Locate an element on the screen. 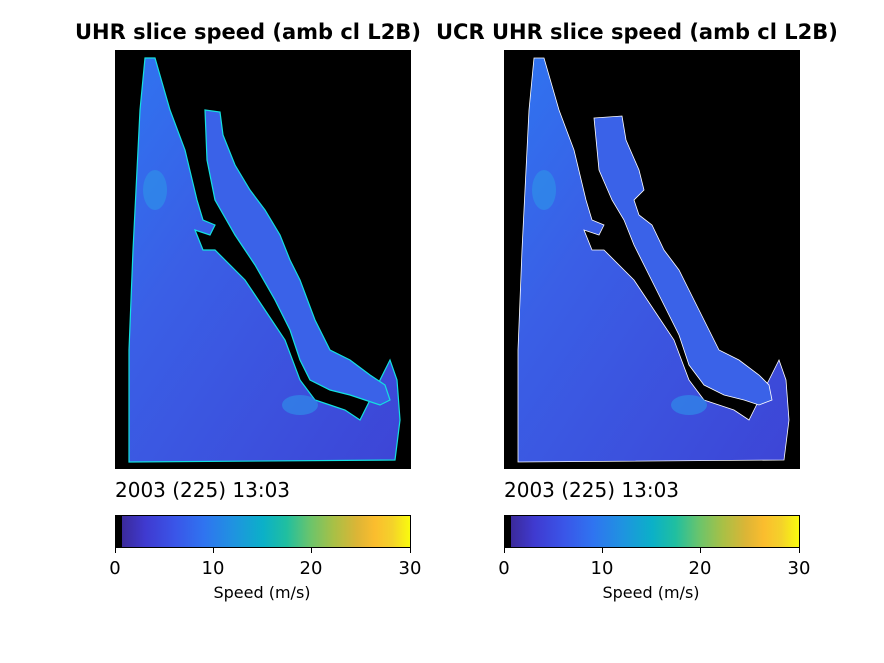 This screenshot has height=663, width=884. right-tick-label-10: 10 is located at coordinates (602, 568).